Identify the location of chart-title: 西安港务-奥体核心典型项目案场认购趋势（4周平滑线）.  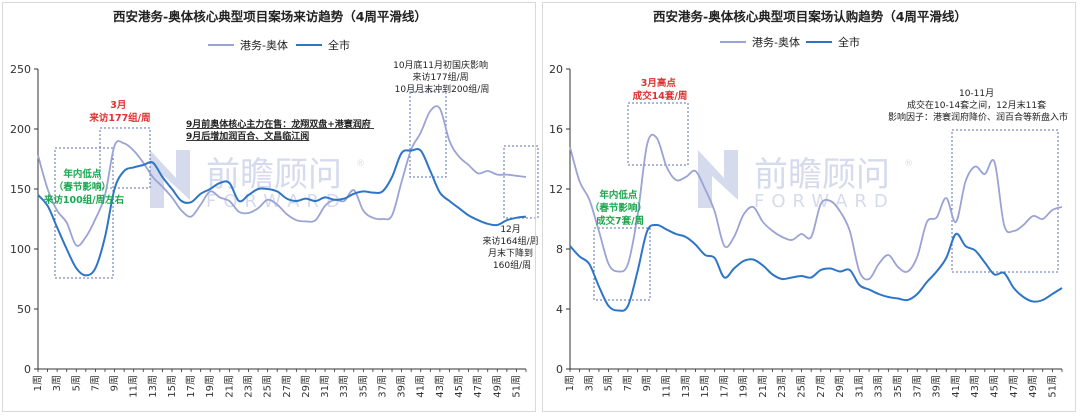
(810, 16).